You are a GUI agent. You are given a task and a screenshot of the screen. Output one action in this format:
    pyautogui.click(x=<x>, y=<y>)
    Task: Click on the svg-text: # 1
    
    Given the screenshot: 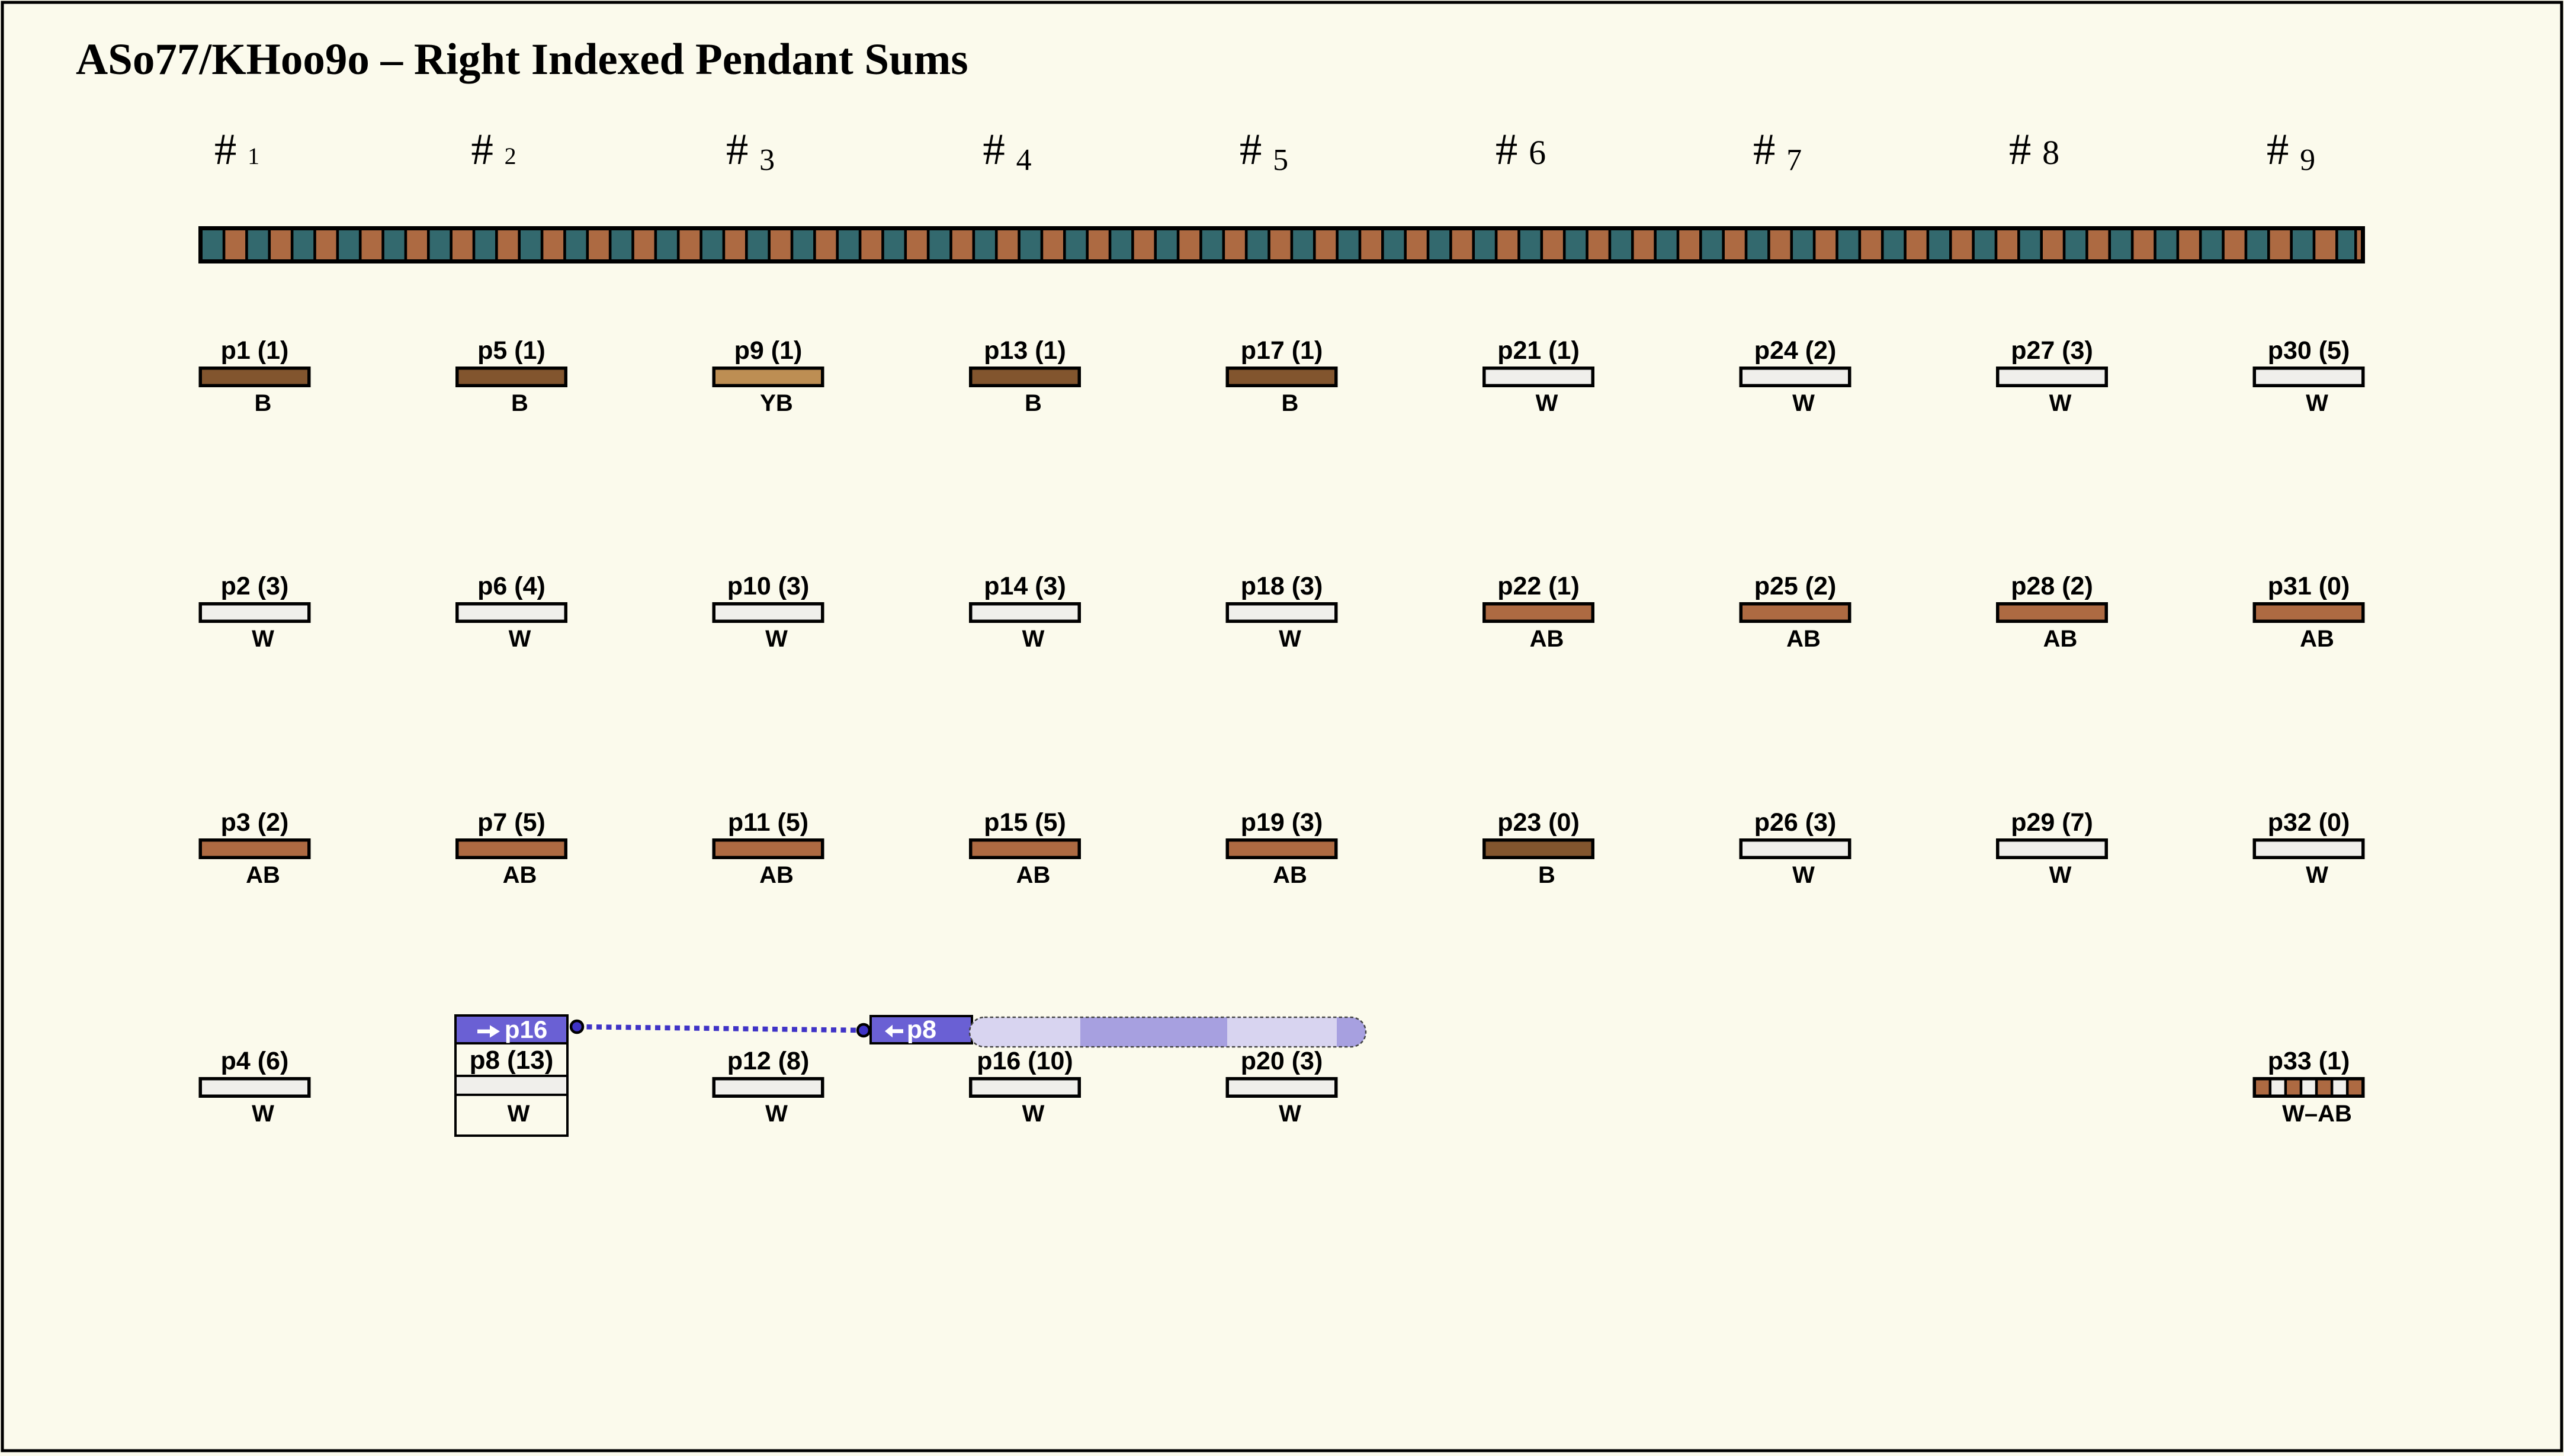 What is the action you would take?
    pyautogui.click(x=236, y=149)
    